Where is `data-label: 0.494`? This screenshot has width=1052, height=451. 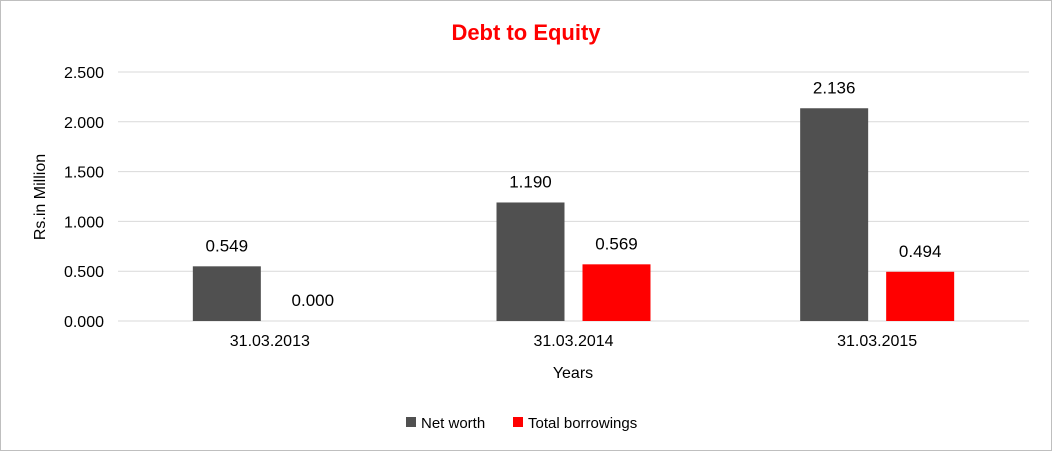 data-label: 0.494 is located at coordinates (920, 251).